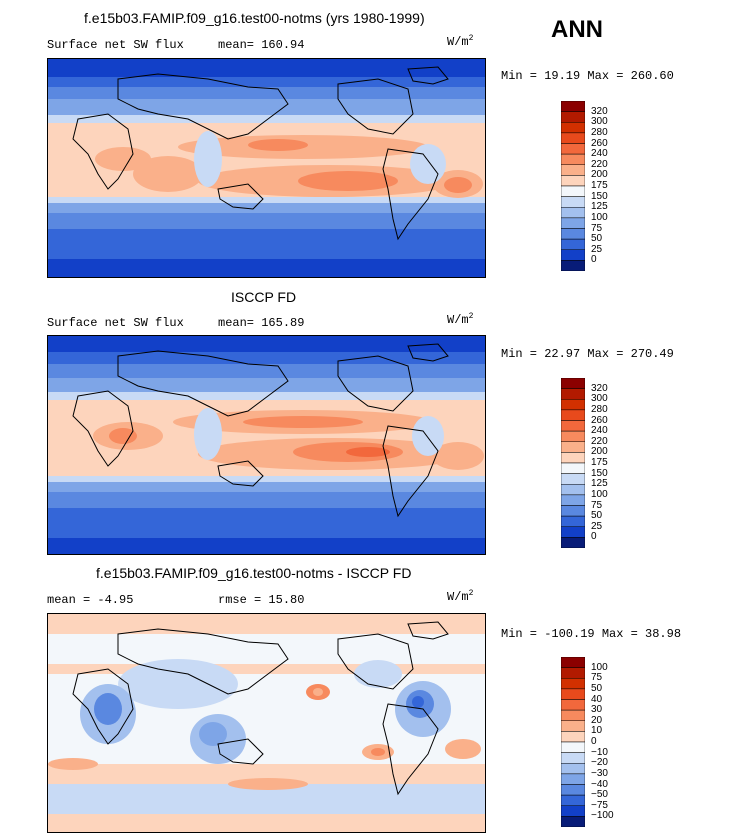 The width and height of the screenshot is (733, 838). What do you see at coordinates (611, 463) in the screenshot?
I see `panel-1-colorbar-labels: 320 300 280 260 240 220 200 175 150 125 100 75 50 25 0` at bounding box center [611, 463].